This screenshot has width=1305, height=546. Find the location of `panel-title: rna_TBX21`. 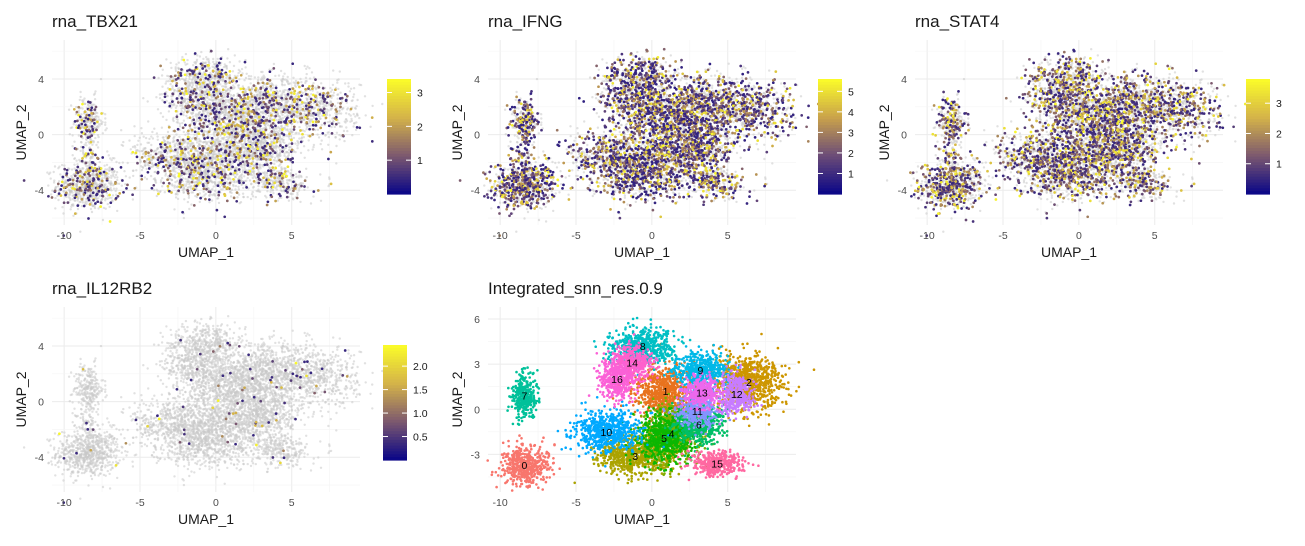

panel-title: rna_TBX21 is located at coordinates (95, 21).